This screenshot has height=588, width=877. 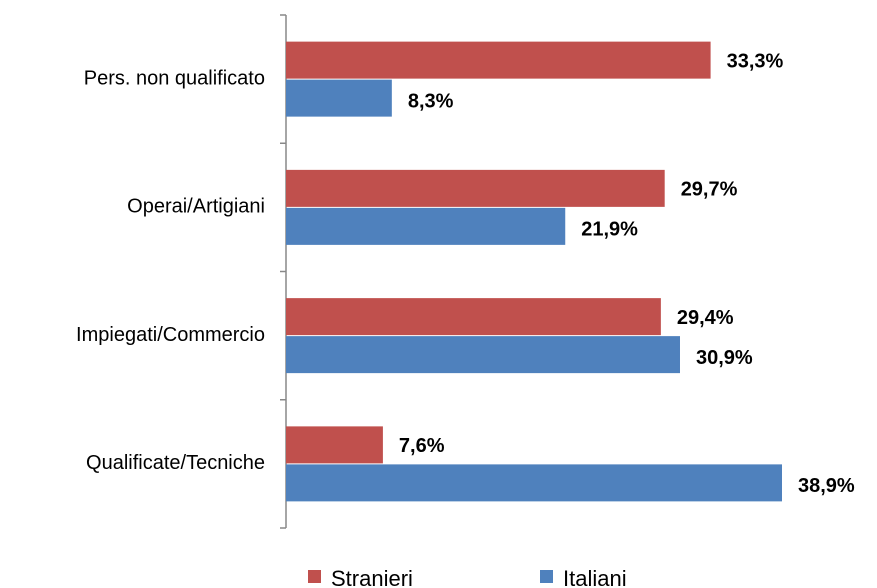 What do you see at coordinates (174, 78) in the screenshot?
I see `category-label: Pers. non qualificato` at bounding box center [174, 78].